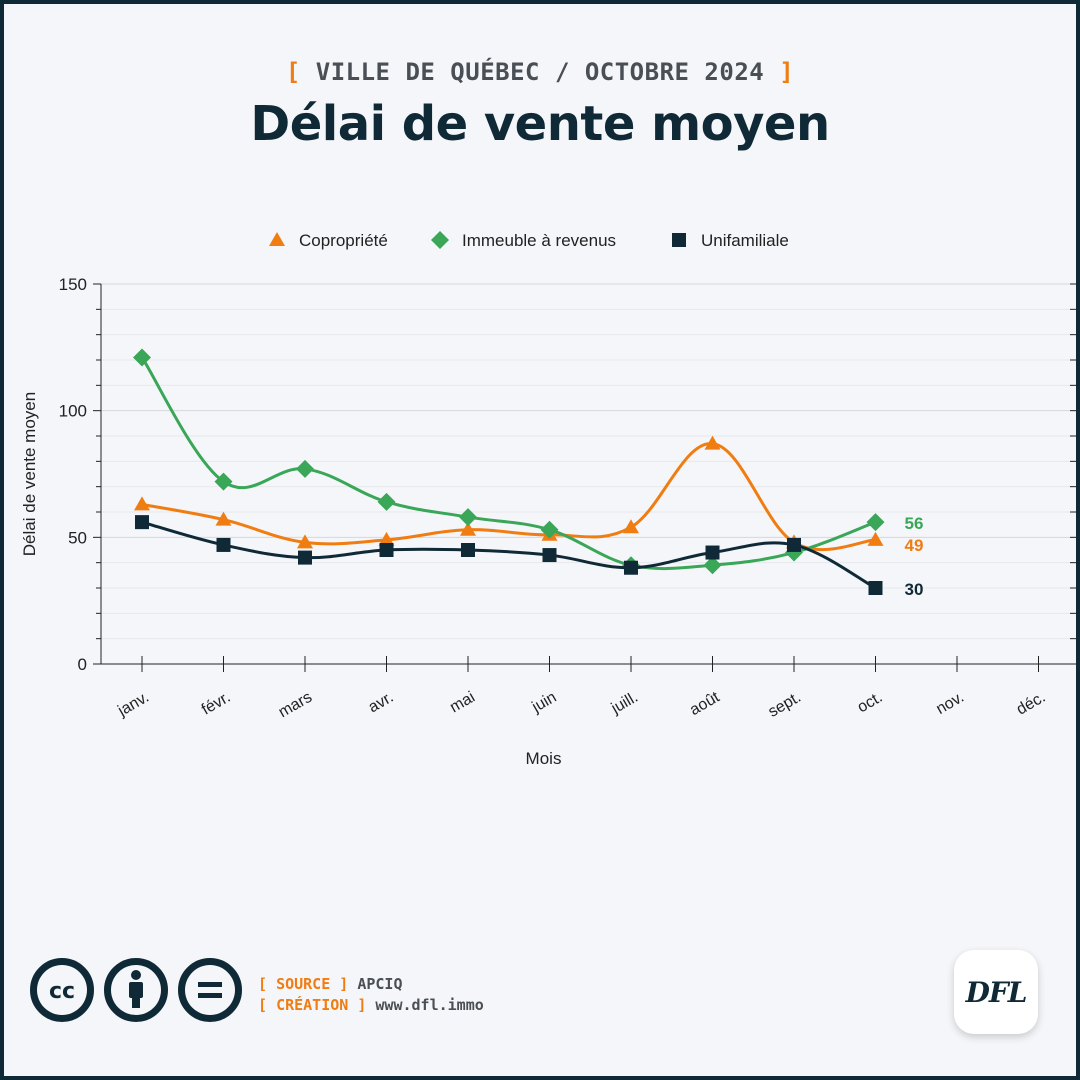 This screenshot has width=1080, height=1080. What do you see at coordinates (371, 1005) in the screenshot?
I see `creation-line: [ CRÉATION ] www.dfl.immo` at bounding box center [371, 1005].